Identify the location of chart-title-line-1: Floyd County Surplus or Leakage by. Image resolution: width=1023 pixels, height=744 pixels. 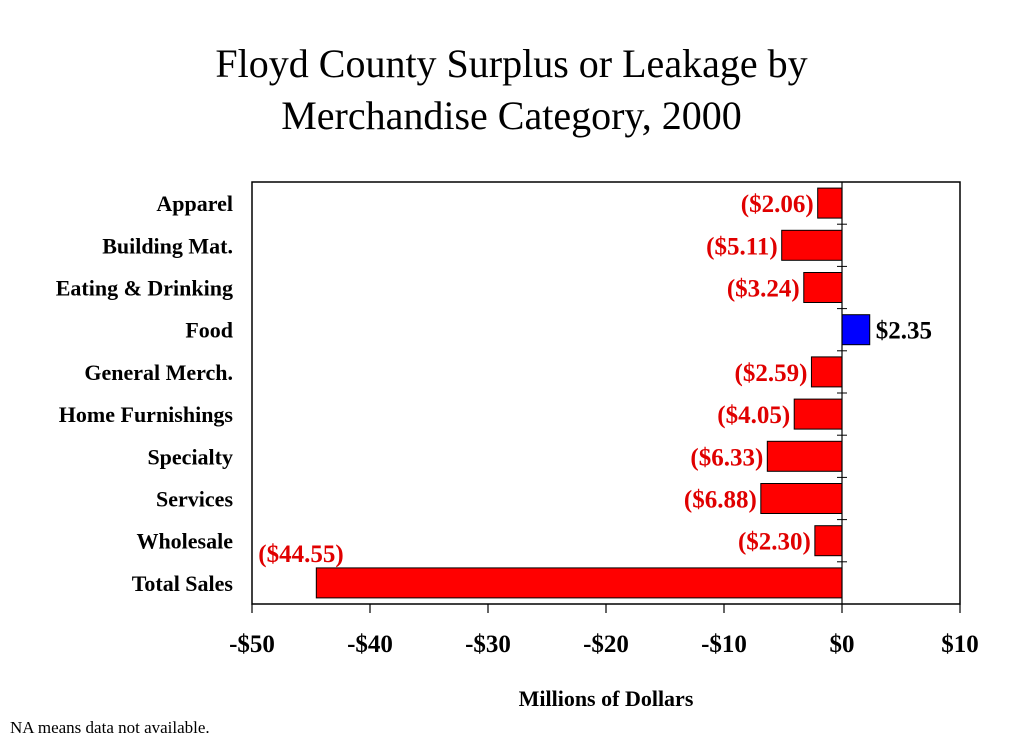
(511, 63).